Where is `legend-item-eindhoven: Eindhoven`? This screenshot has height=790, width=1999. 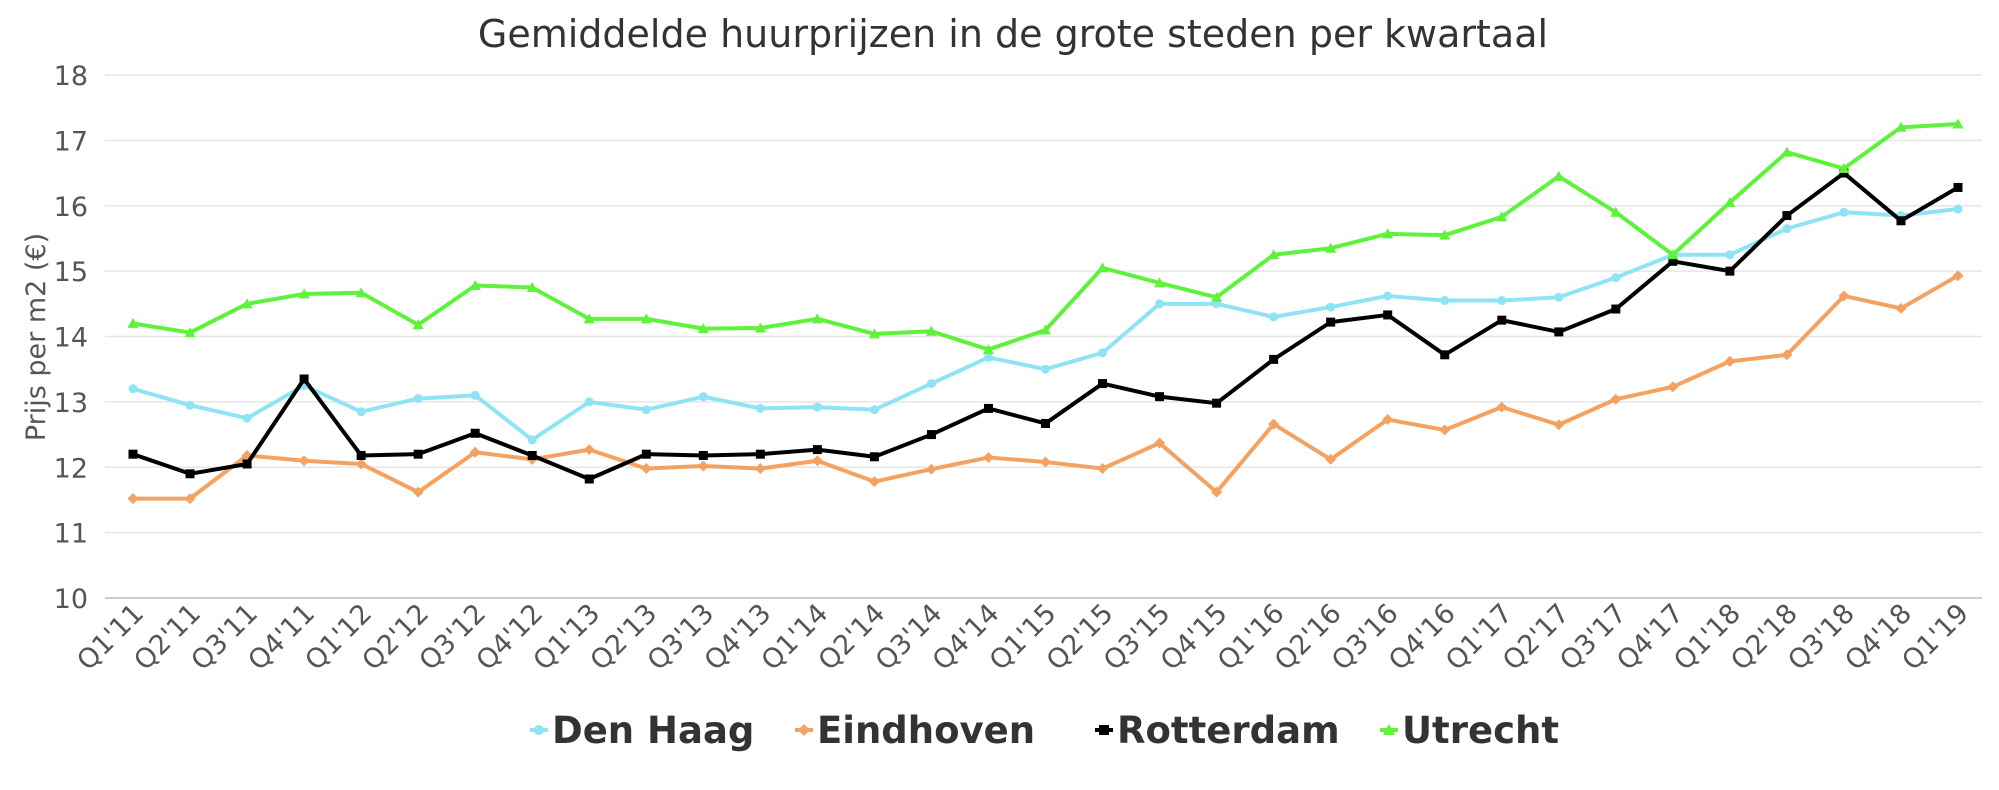
legend-item-eindhoven: Eindhoven is located at coordinates (915, 730).